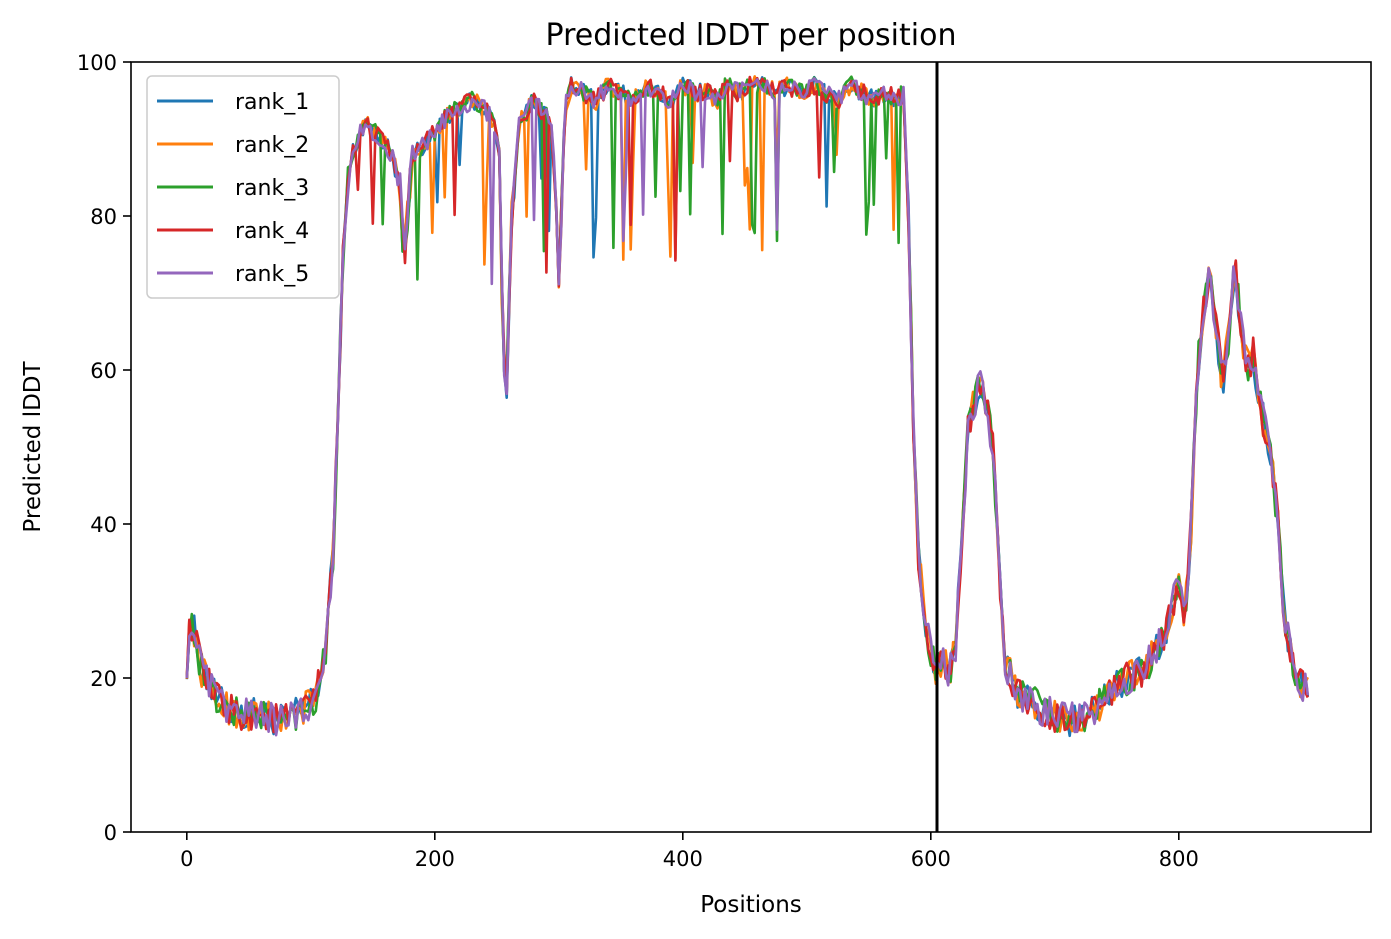  Describe the element at coordinates (272, 188) in the screenshot. I see `legend-label-rank_3: rank_3` at that location.